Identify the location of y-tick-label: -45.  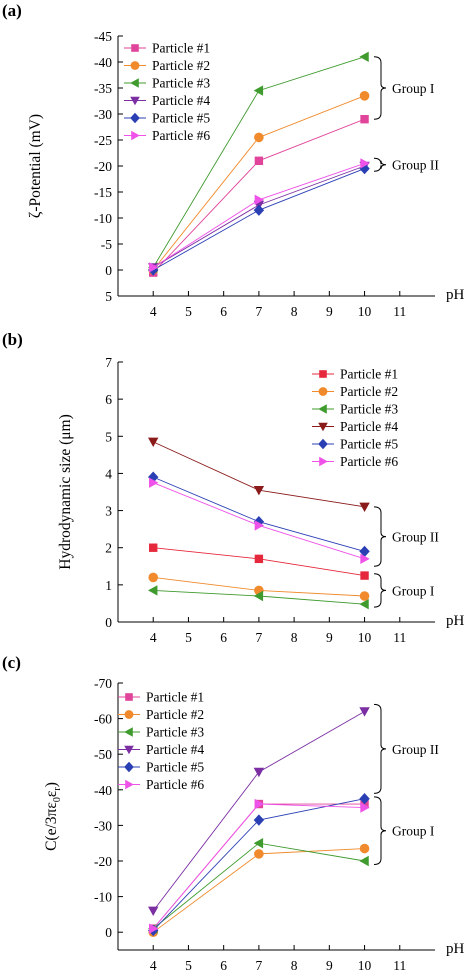
(103, 36).